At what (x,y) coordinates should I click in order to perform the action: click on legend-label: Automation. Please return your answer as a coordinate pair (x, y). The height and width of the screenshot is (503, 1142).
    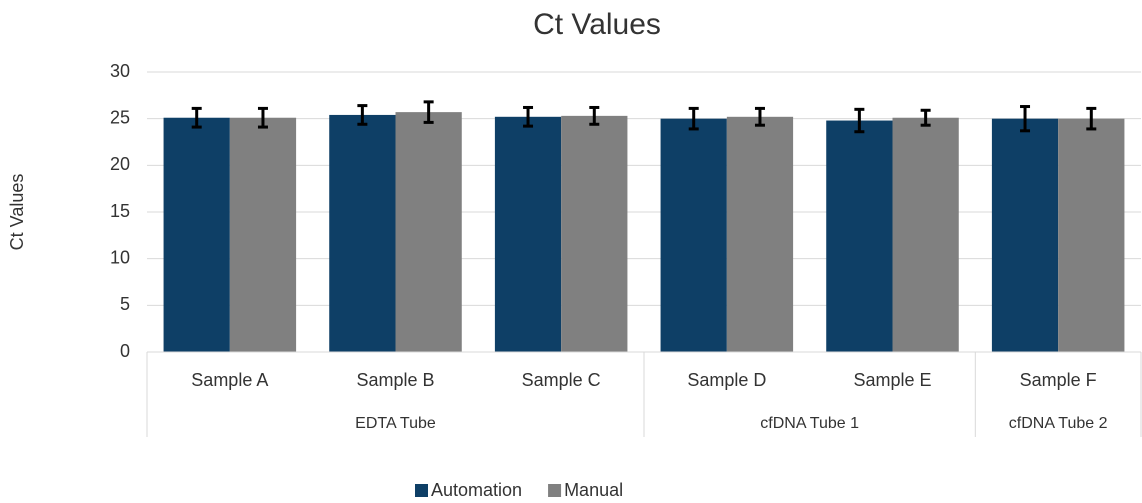
    Looking at the image, I should click on (476, 490).